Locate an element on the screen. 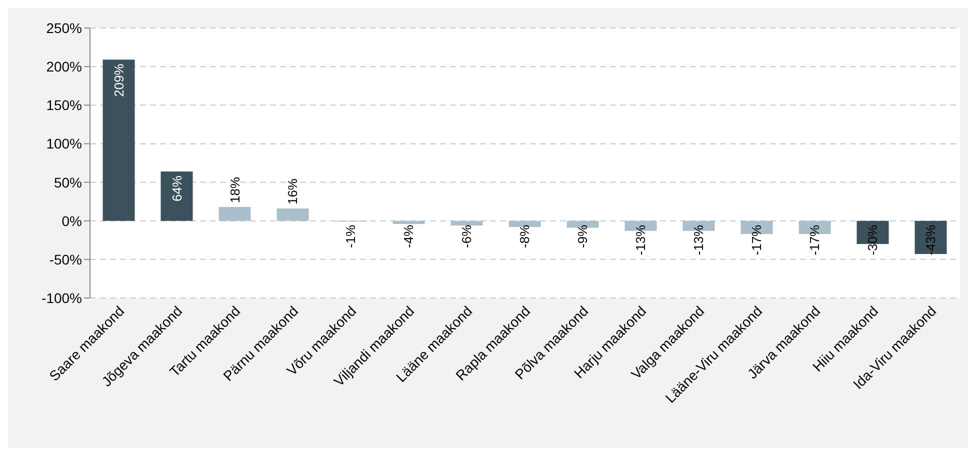  data-label: -30% is located at coordinates (872, 240).